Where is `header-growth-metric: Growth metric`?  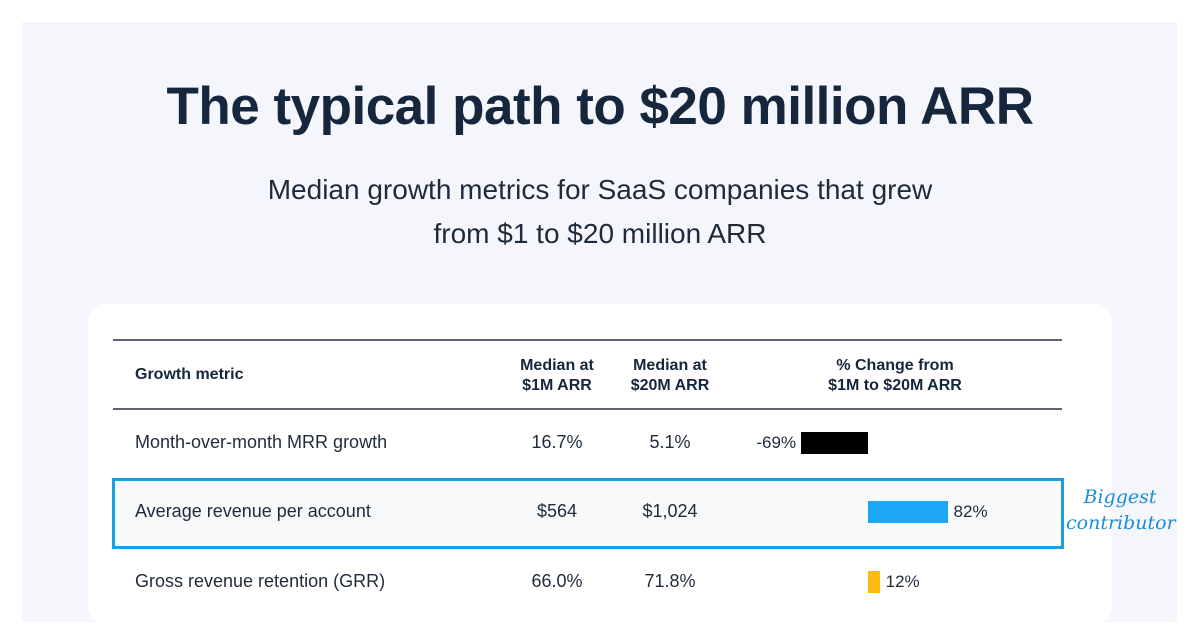
header-growth-metric: Growth metric is located at coordinates (189, 374).